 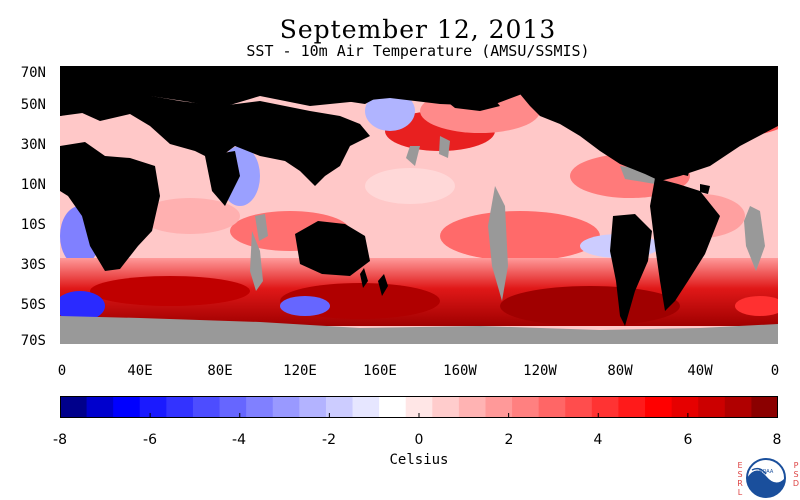 What do you see at coordinates (140, 371) in the screenshot?
I see `lon-label-40e: 40E` at bounding box center [140, 371].